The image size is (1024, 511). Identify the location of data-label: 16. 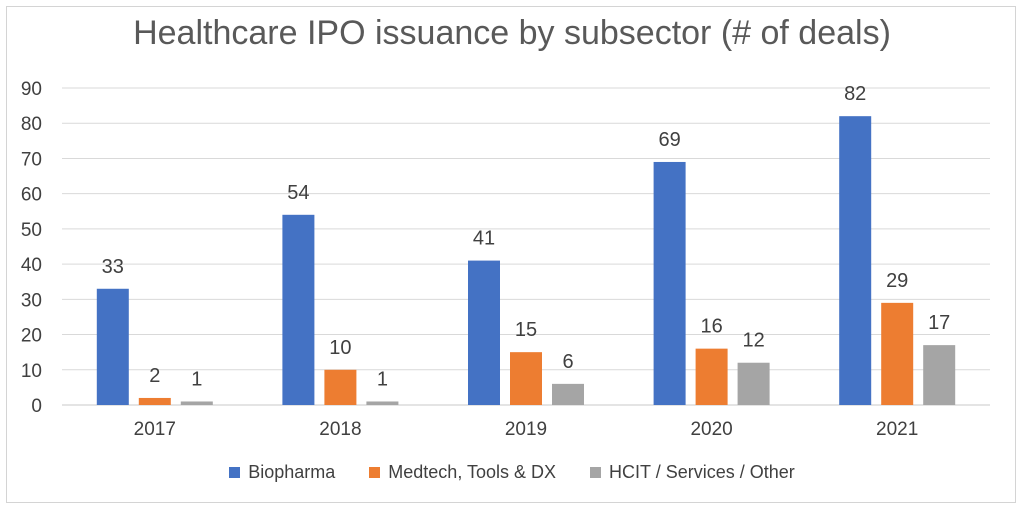
(711, 327).